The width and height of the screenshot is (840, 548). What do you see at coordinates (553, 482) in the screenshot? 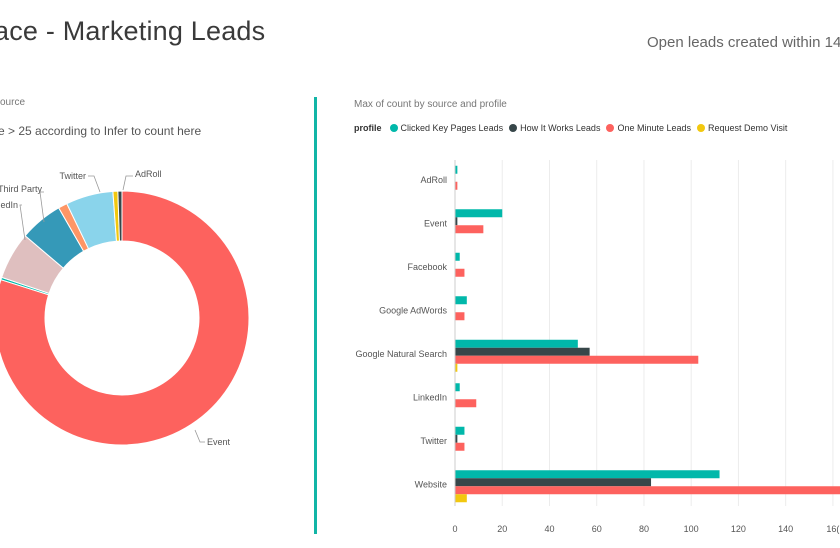
I see `bar-website-how-it-works-leads` at bounding box center [553, 482].